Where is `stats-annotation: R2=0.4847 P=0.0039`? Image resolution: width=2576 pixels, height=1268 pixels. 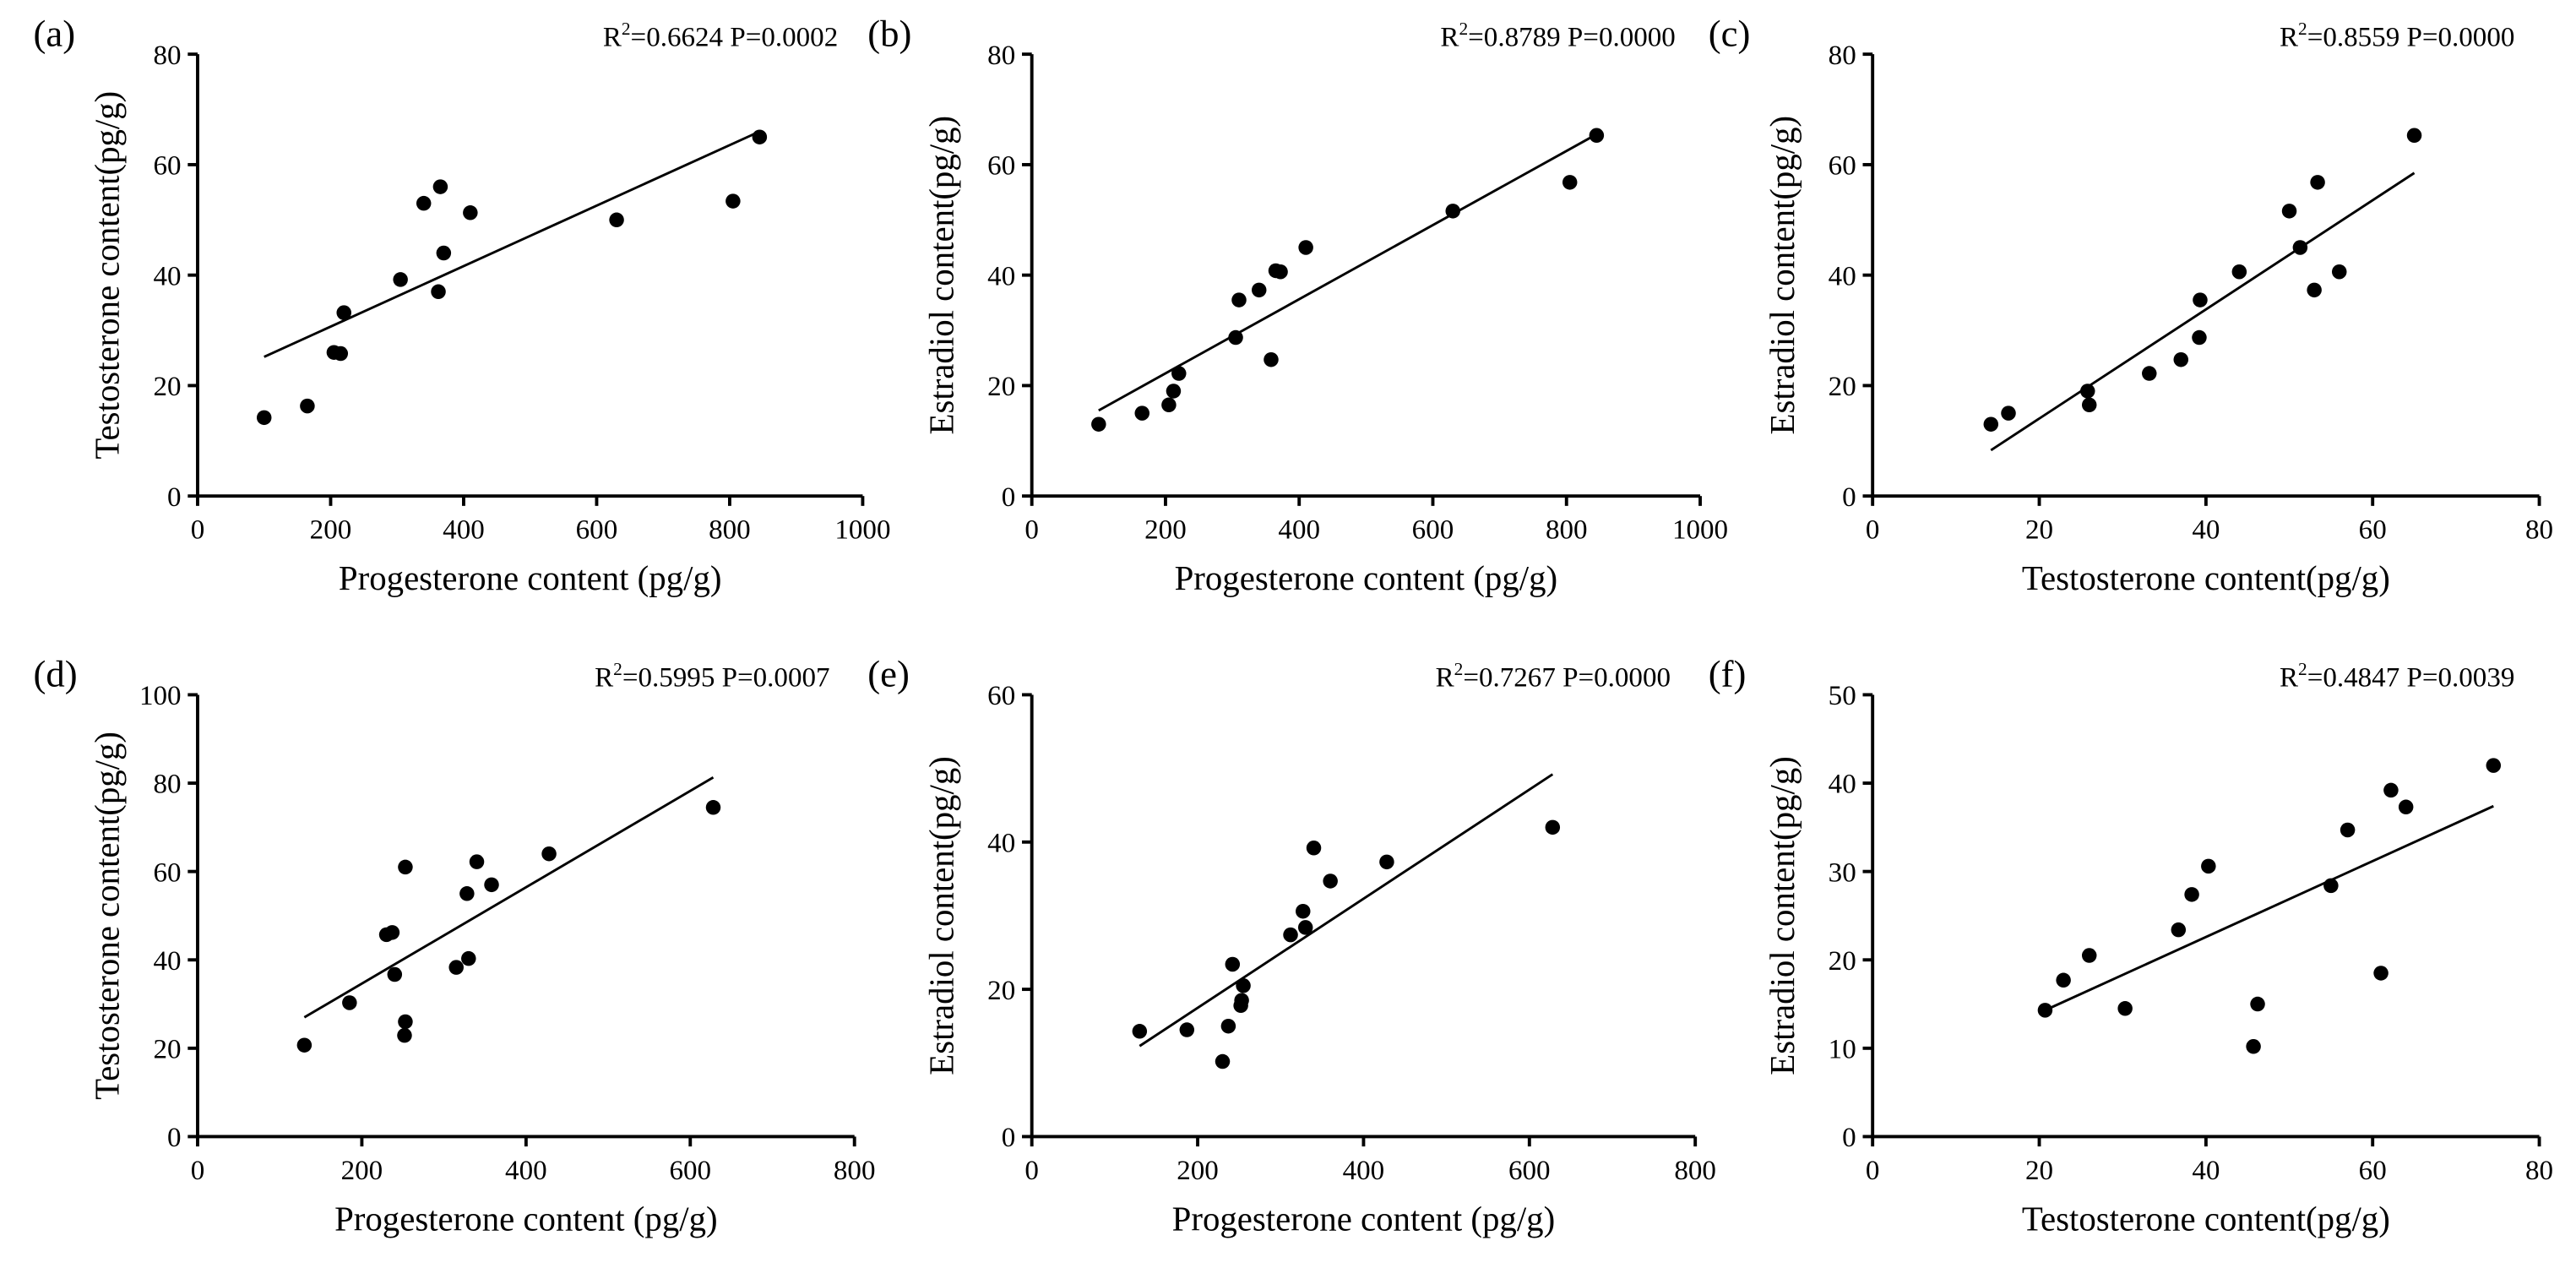
stats-annotation: R2=0.4847 P=0.0039 is located at coordinates (2397, 676).